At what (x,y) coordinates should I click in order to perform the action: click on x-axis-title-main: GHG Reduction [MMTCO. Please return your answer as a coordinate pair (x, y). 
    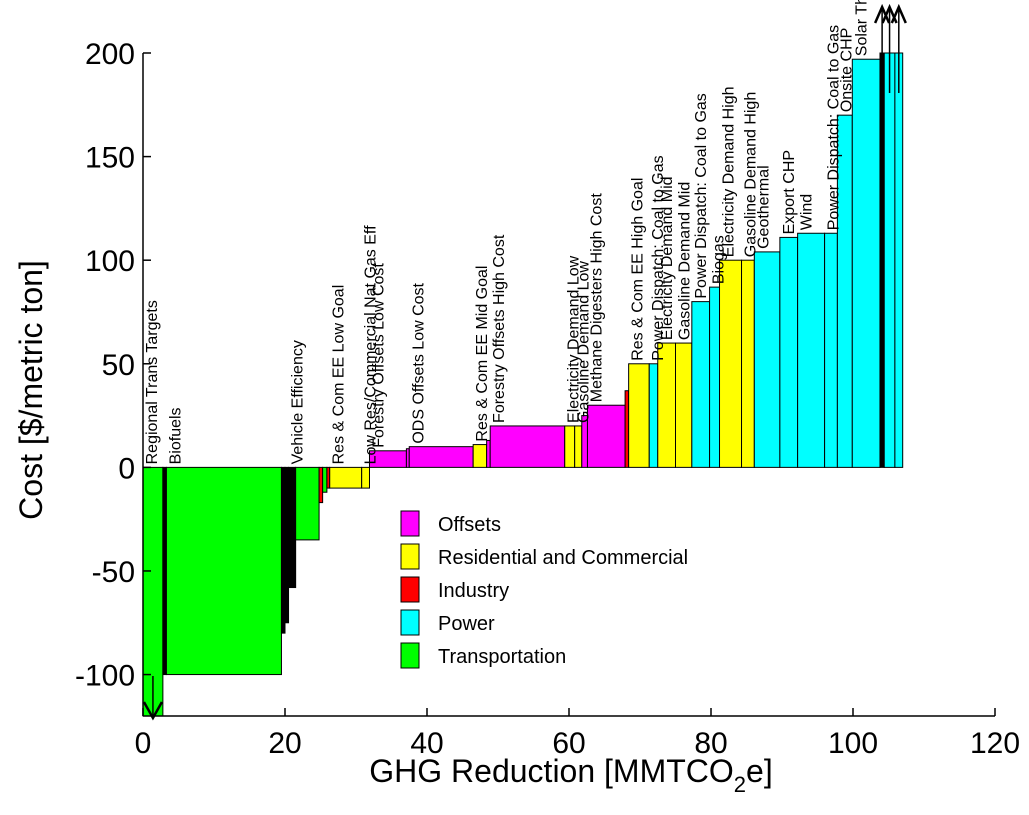
    Looking at the image, I should click on (551, 771).